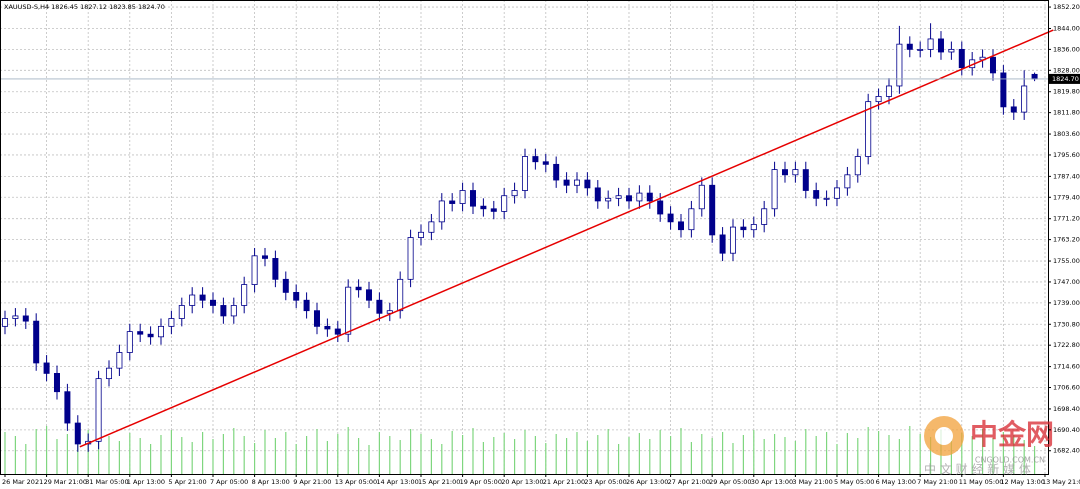 The width and height of the screenshot is (1080, 489). Describe the element at coordinates (1061, 482) in the screenshot. I see `x-tick-label: 13 May 21:00` at that location.